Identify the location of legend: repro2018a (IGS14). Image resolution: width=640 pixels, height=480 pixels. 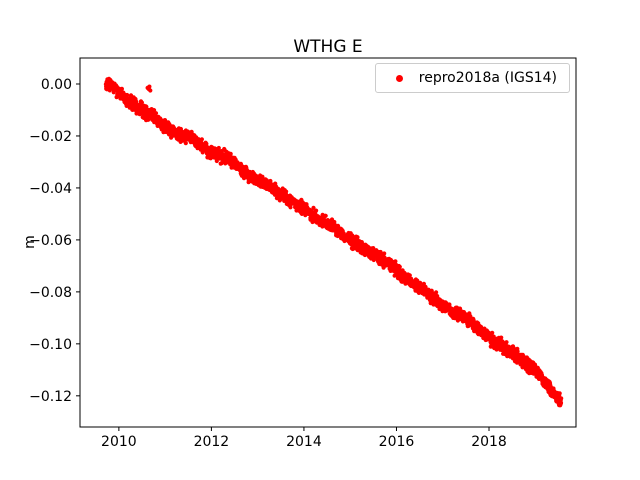
(472, 78).